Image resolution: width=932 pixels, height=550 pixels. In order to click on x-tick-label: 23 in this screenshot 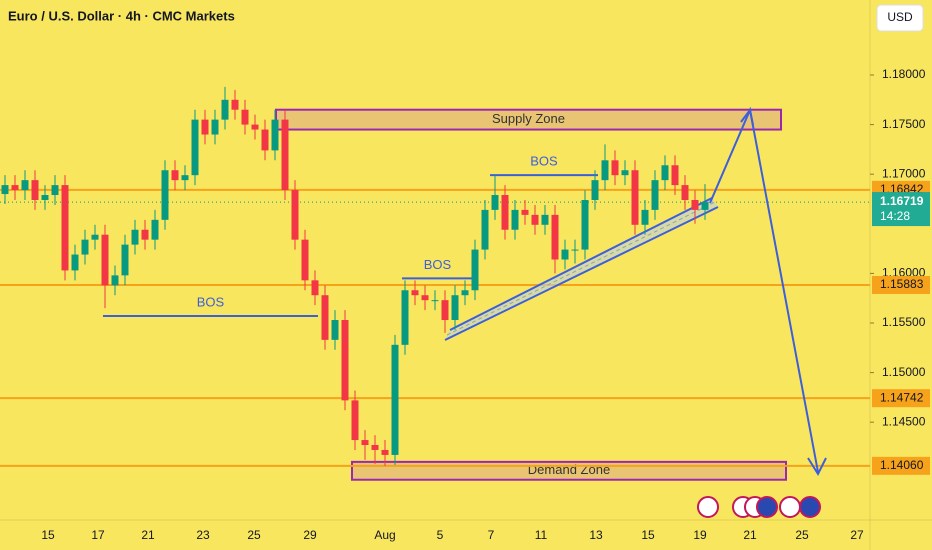, I will do `click(203, 535)`.